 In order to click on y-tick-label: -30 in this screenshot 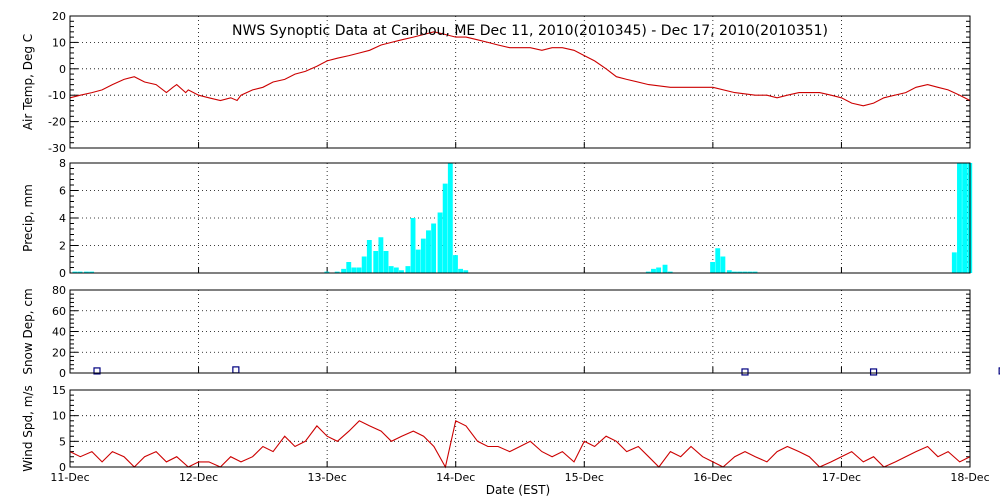, I will do `click(57, 148)`.